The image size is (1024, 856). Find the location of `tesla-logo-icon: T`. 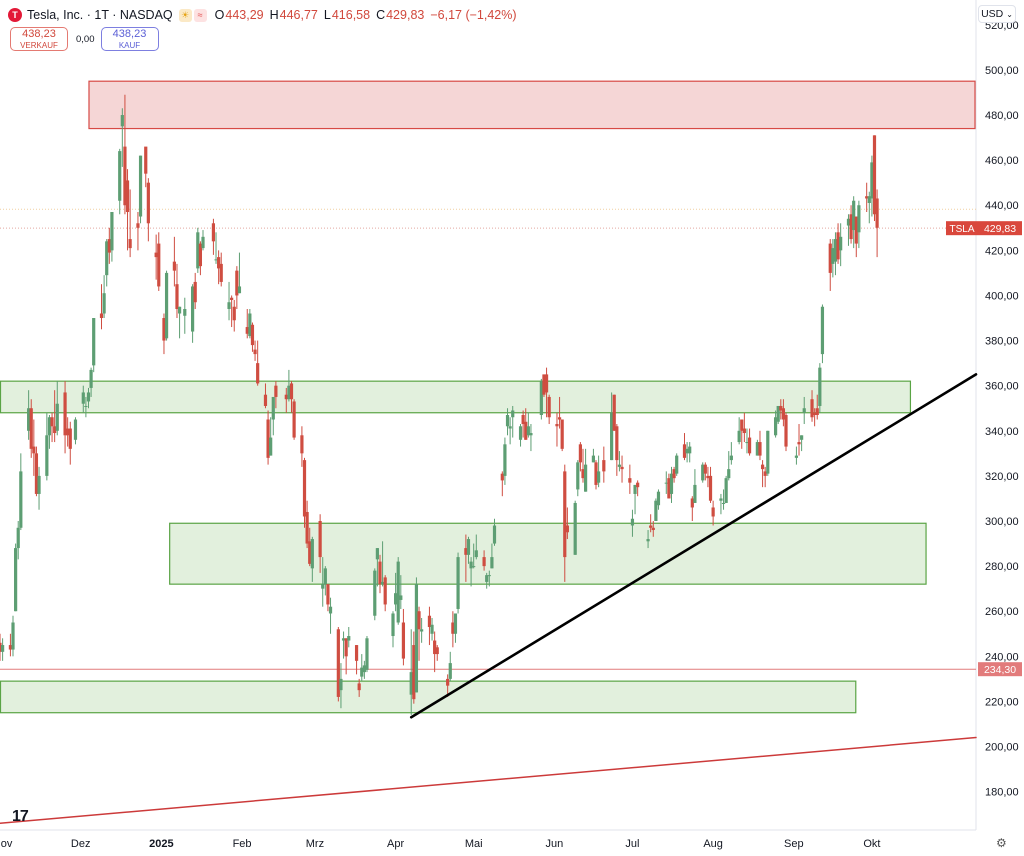

tesla-logo-icon: T is located at coordinates (15, 15).